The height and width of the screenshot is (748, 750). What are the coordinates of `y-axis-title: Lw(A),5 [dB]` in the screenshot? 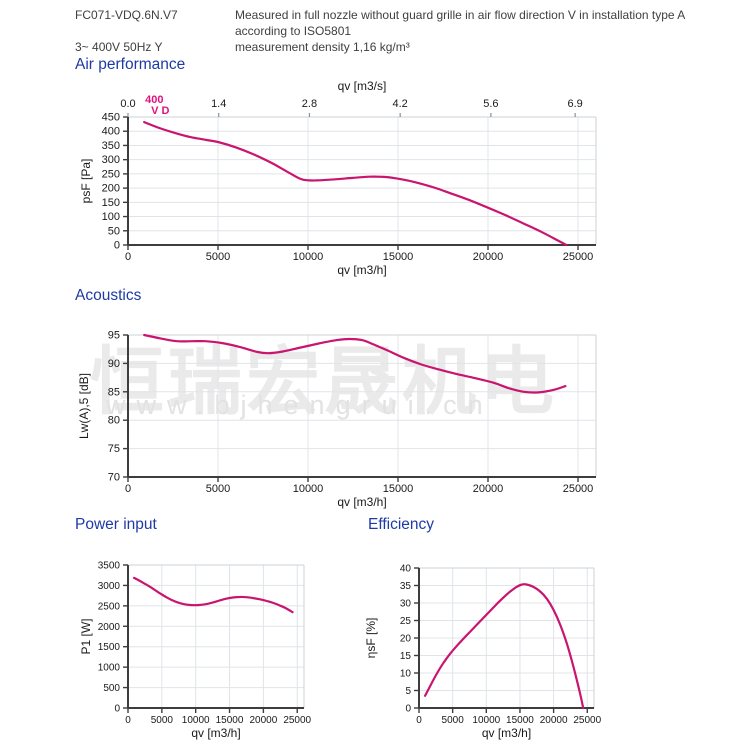 It's located at (84, 406).